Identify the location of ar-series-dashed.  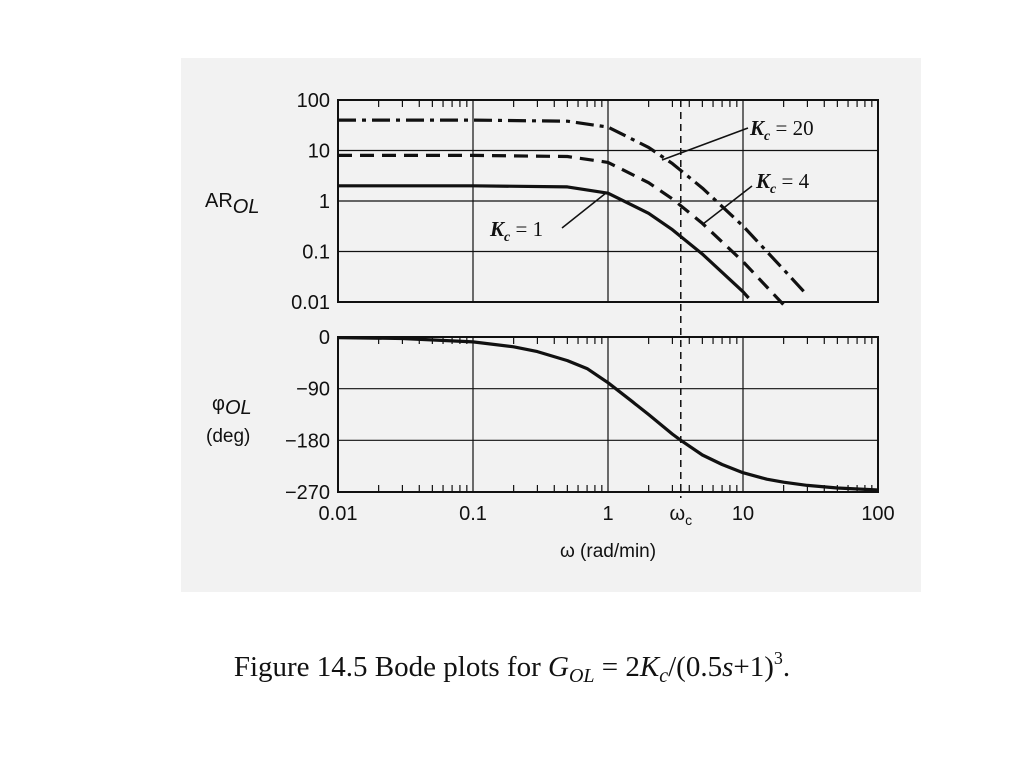
(561, 229).